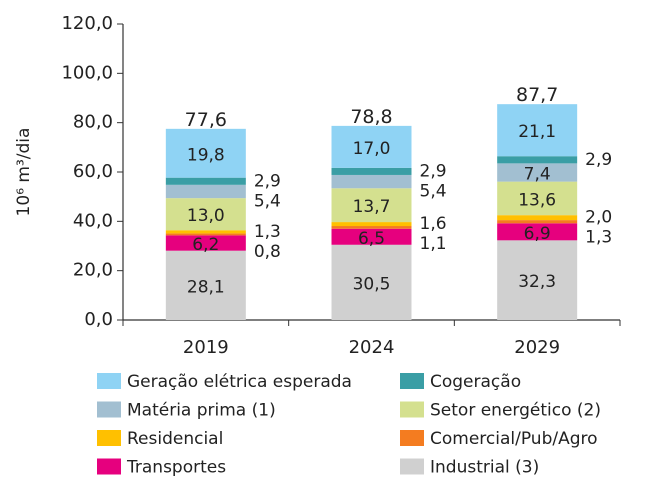 The image size is (648, 491). I want to click on value-label: 21,1, so click(537, 132).